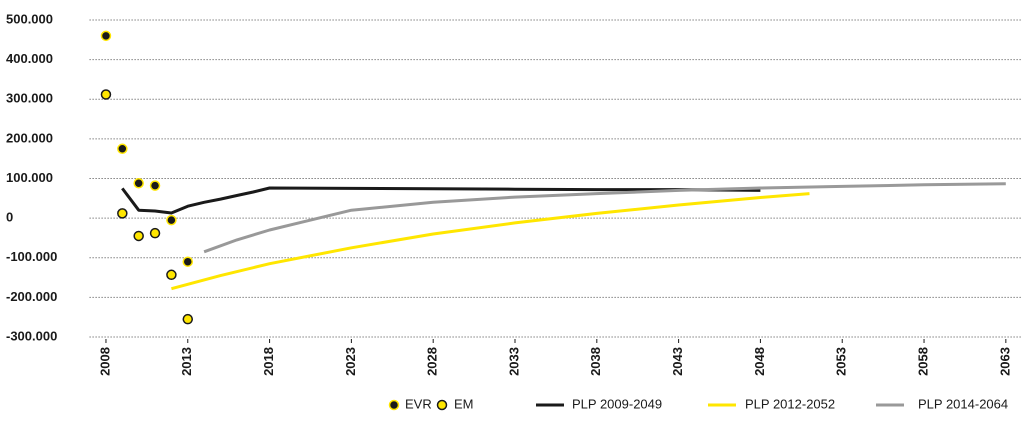 This screenshot has height=440, width=1031. I want to click on x-tick-label: 2023, so click(350, 361).